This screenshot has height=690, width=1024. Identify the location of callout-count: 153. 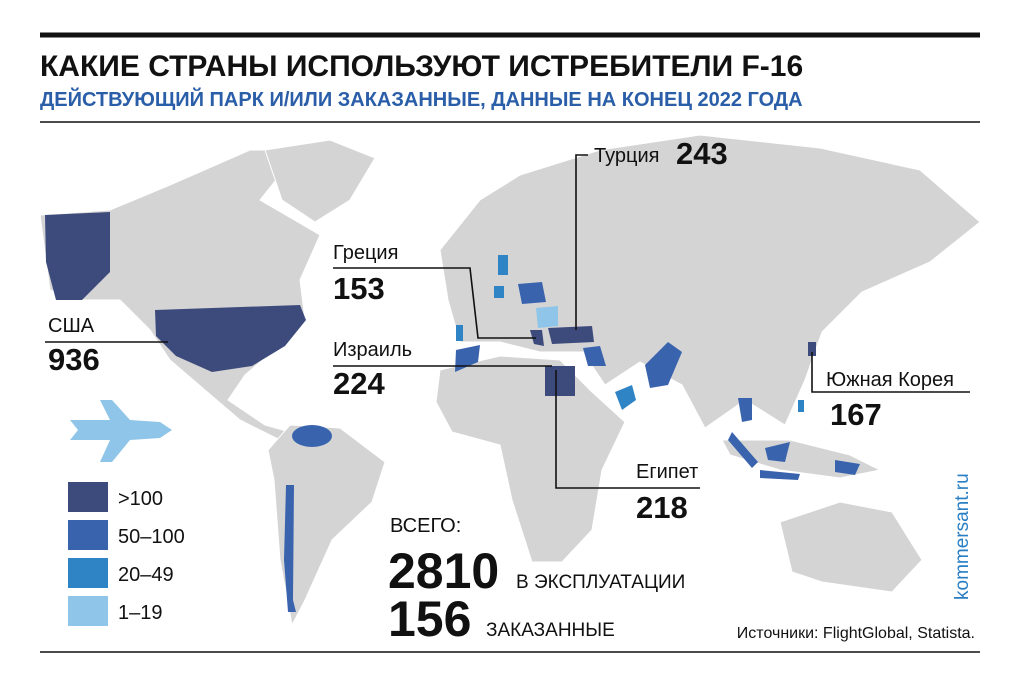
(359, 288).